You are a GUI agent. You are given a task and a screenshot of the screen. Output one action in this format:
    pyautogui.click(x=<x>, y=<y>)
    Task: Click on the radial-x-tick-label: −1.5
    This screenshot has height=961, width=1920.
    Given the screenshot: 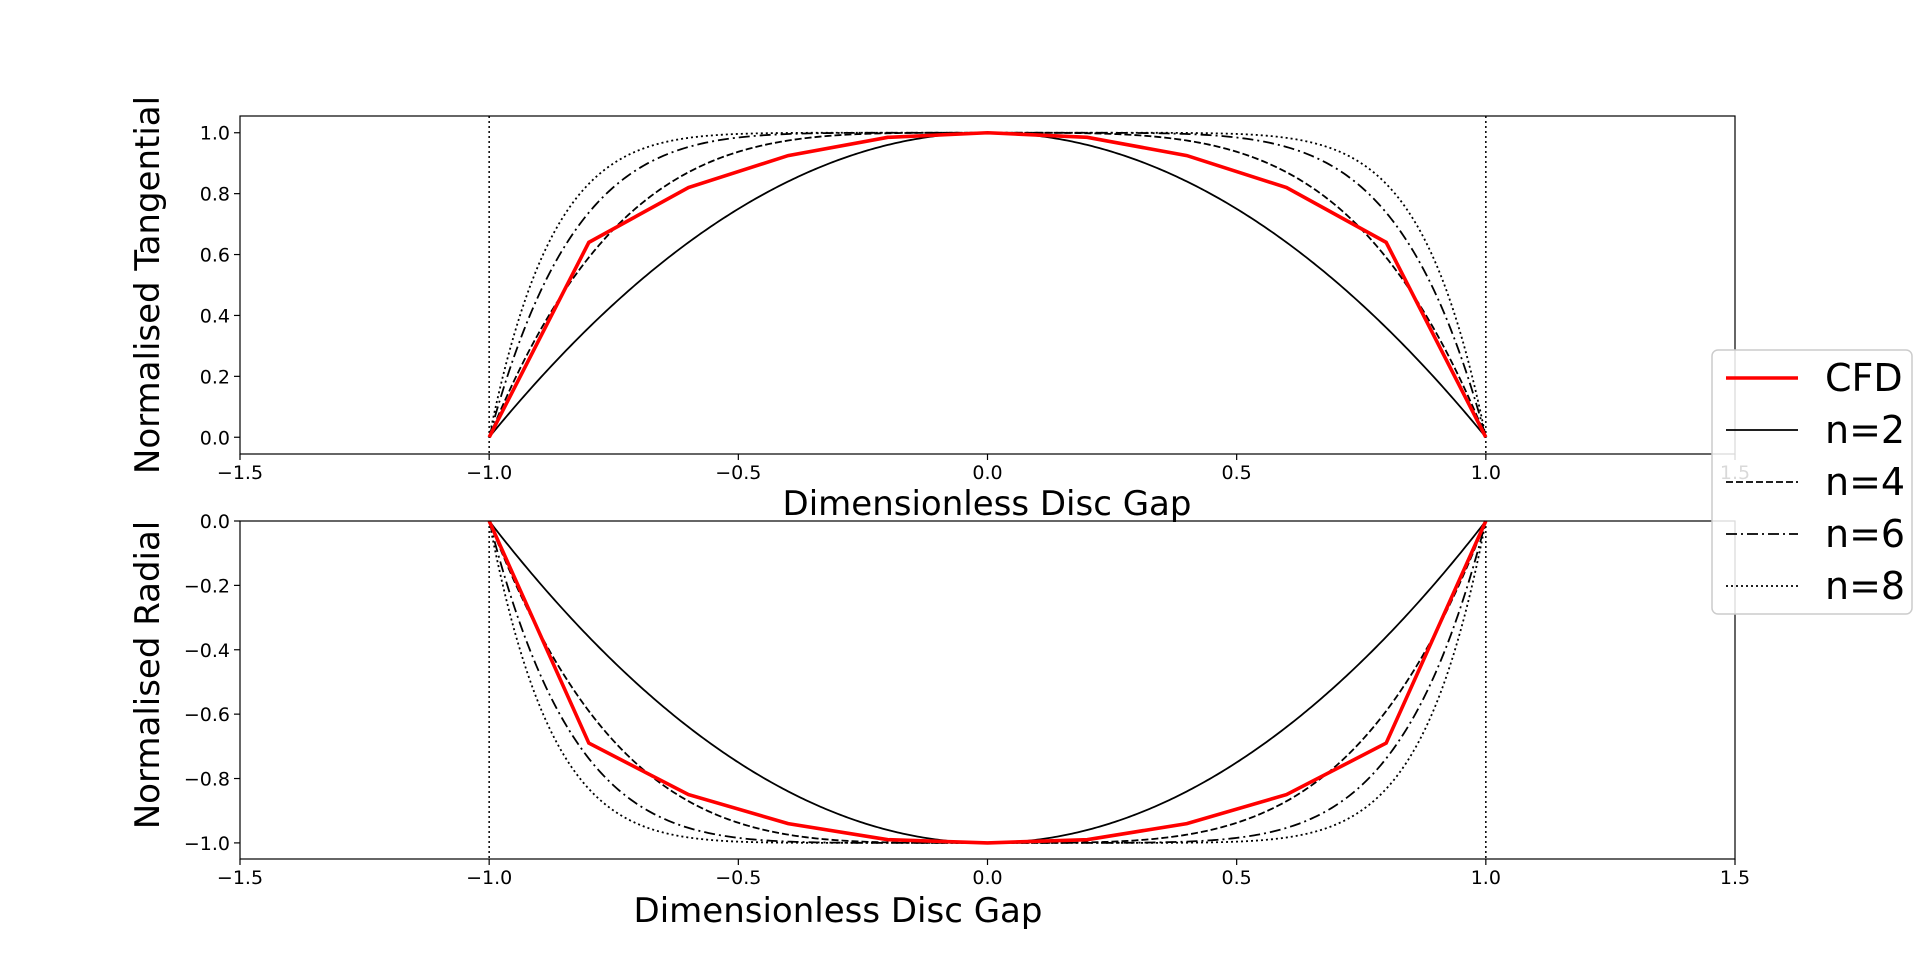 What is the action you would take?
    pyautogui.click(x=240, y=878)
    